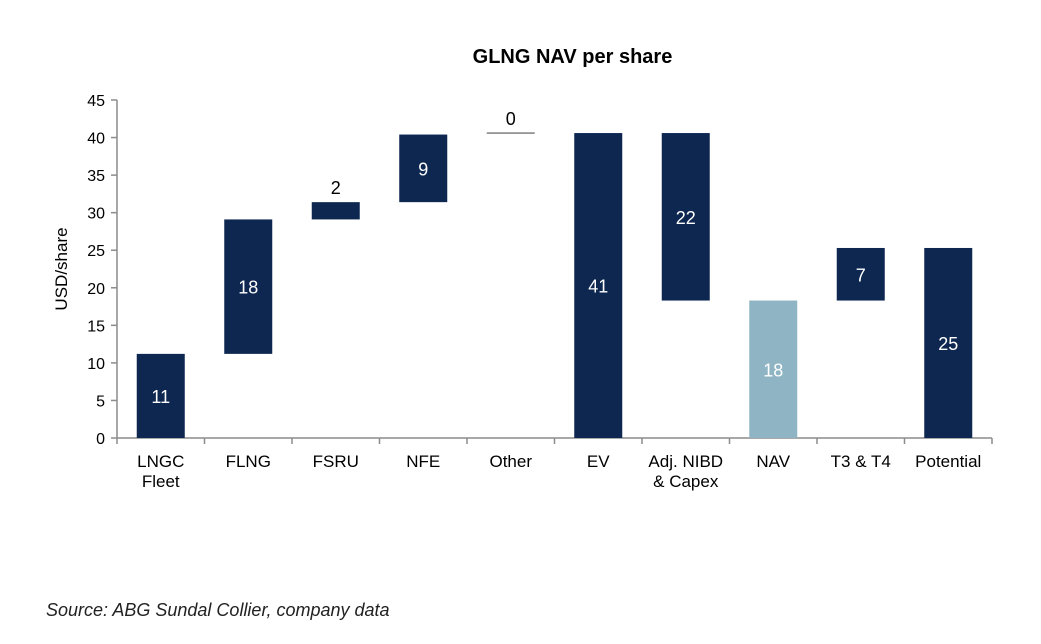 Image resolution: width=1041 pixels, height=644 pixels. I want to click on chart-title: GLNG NAV per share, so click(572, 57).